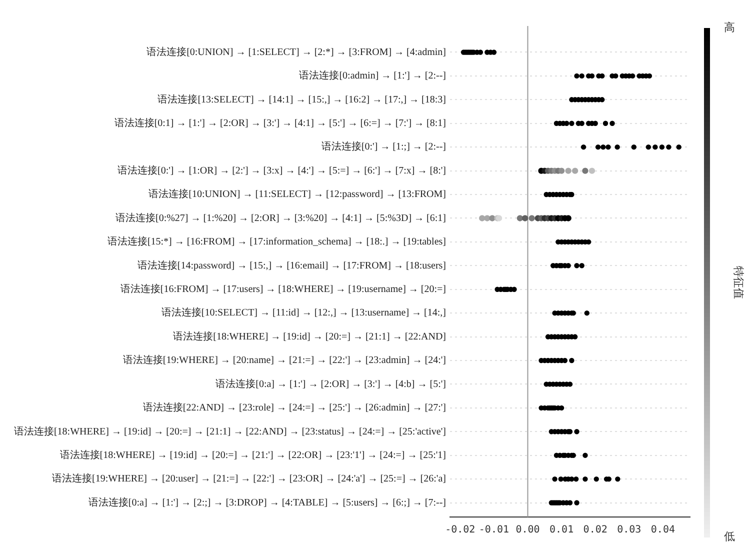 The width and height of the screenshot is (750, 553). I want to click on y-tick-label: 语法连接[18:WHERE] → [19:id] → [20:=] → [21:1] → [22:AND] → [23:status] → [24:=] → [25:'active'], so click(230, 431).